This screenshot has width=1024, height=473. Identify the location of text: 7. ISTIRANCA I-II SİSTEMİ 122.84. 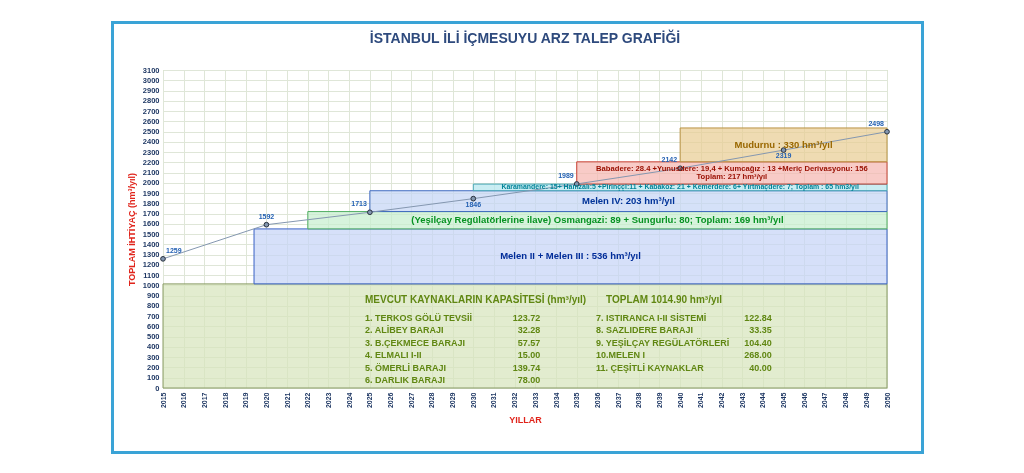
(683, 317).